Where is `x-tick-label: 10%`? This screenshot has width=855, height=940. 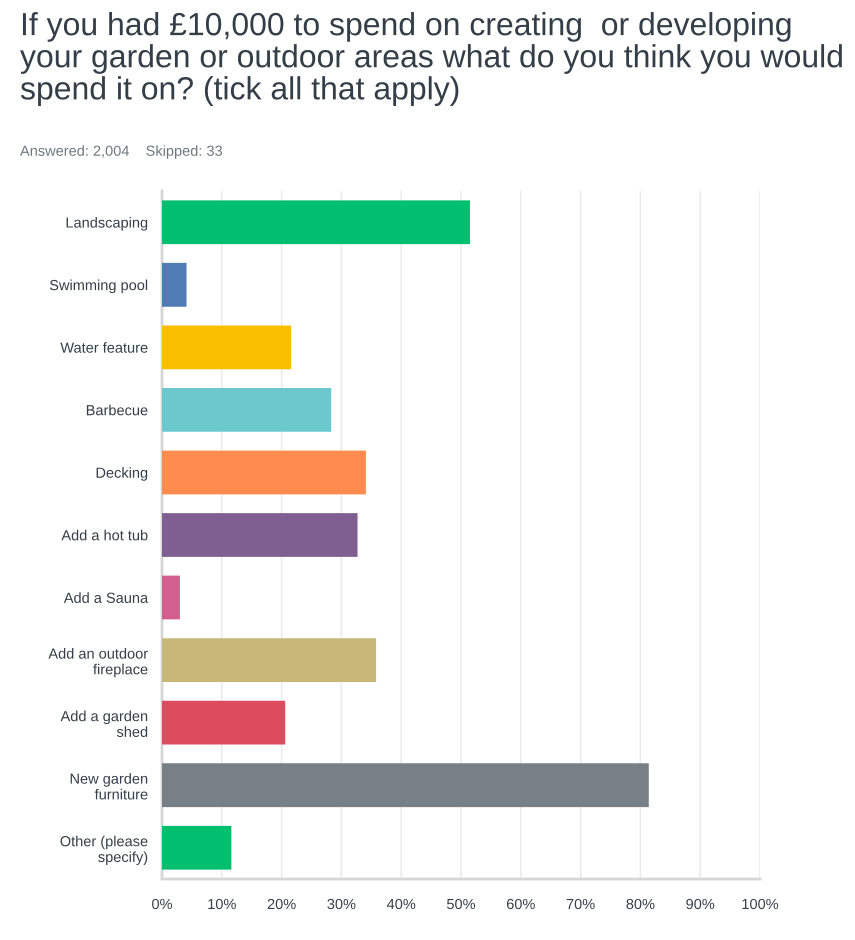
x-tick-label: 10% is located at coordinates (222, 904).